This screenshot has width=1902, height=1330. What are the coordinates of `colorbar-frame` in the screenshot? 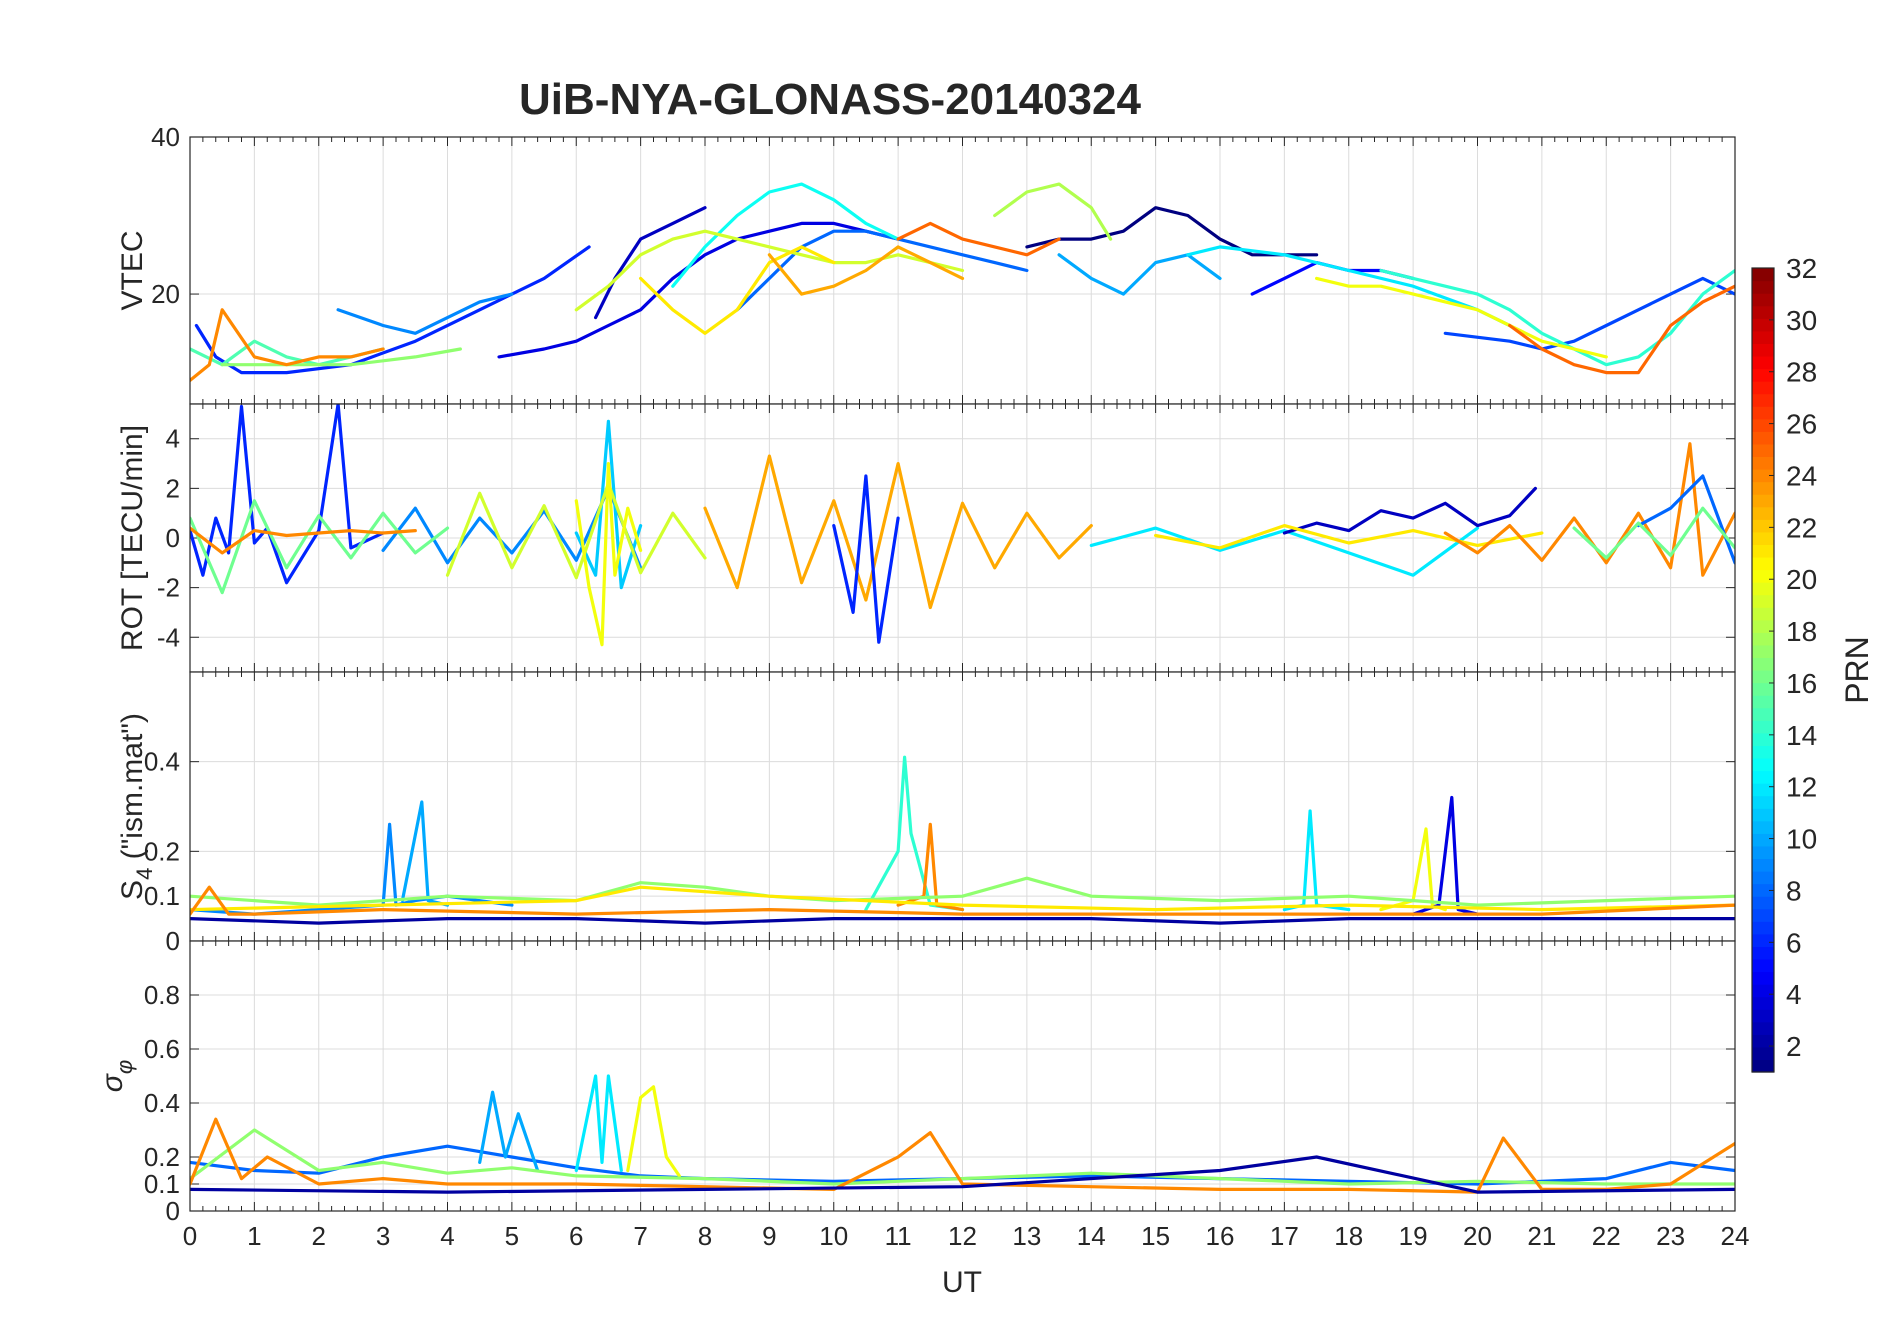 It's located at (1763, 670).